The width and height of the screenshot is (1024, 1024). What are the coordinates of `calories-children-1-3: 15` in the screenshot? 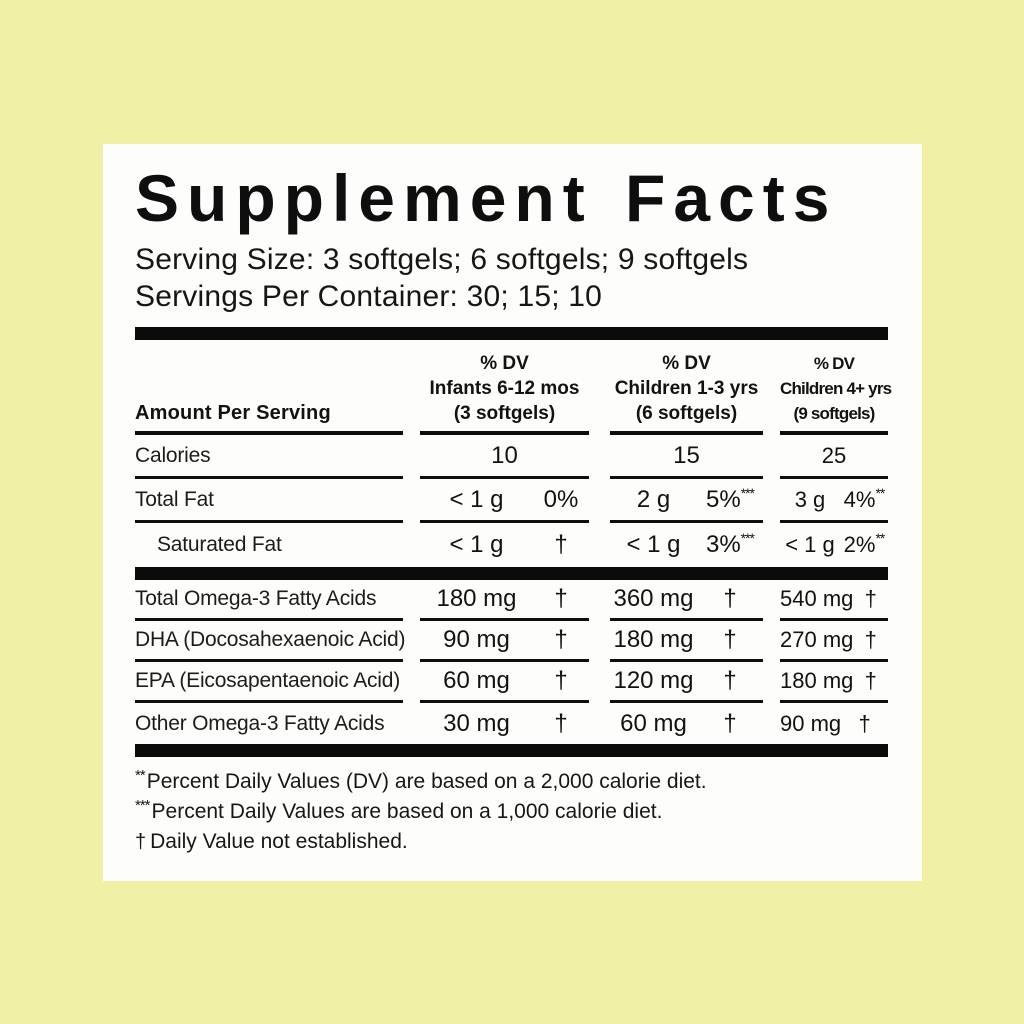 It's located at (686, 457).